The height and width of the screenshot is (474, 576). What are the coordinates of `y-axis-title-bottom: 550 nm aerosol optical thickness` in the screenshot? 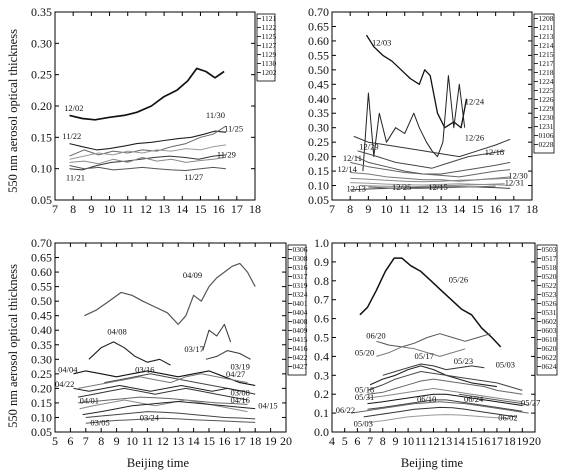 It's located at (13, 346).